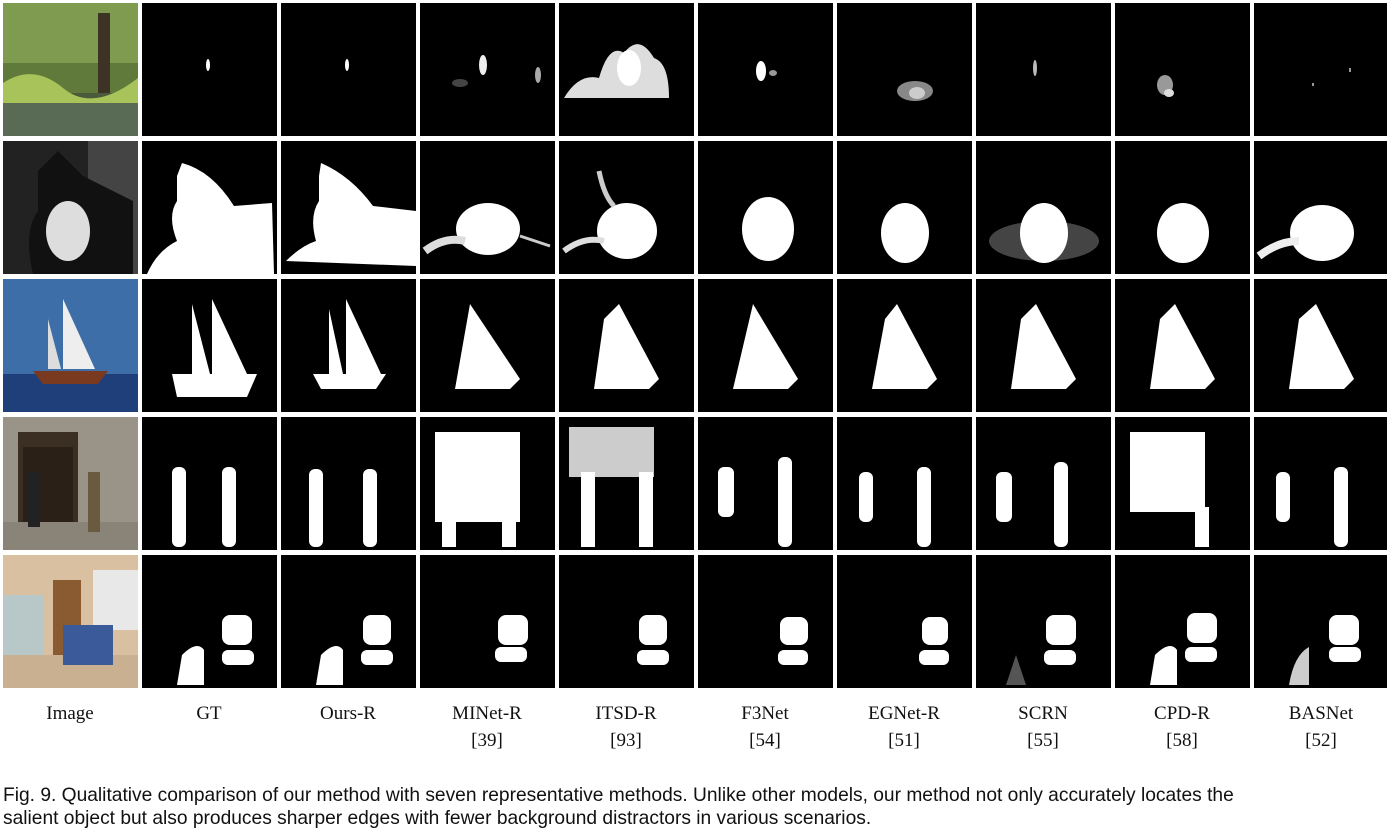 Image resolution: width=1387 pixels, height=834 pixels. I want to click on row1-gt, so click(209, 69).